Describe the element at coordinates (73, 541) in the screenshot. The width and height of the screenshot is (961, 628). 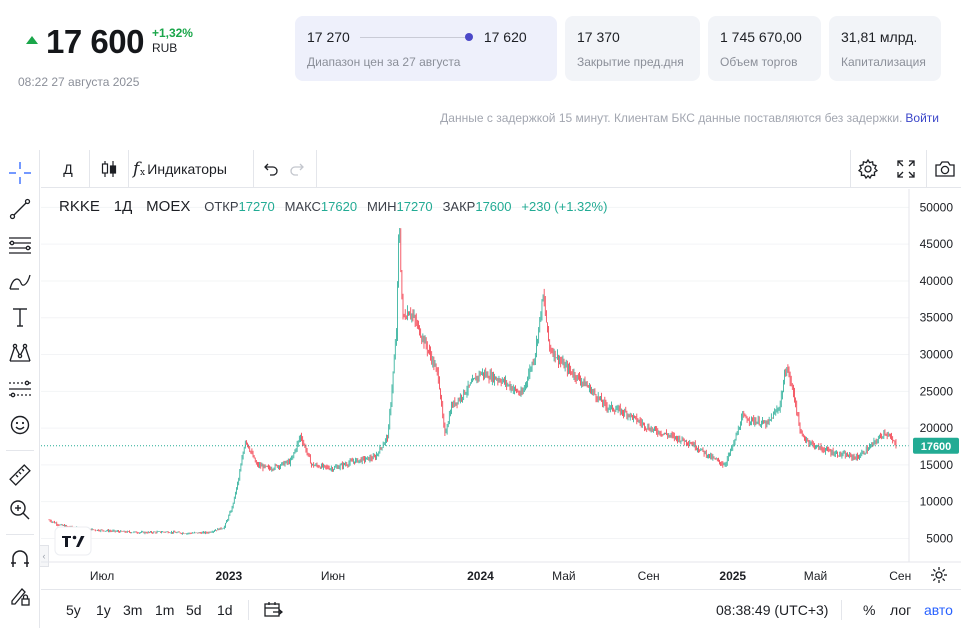
I see `tradingview-logo-icon` at that location.